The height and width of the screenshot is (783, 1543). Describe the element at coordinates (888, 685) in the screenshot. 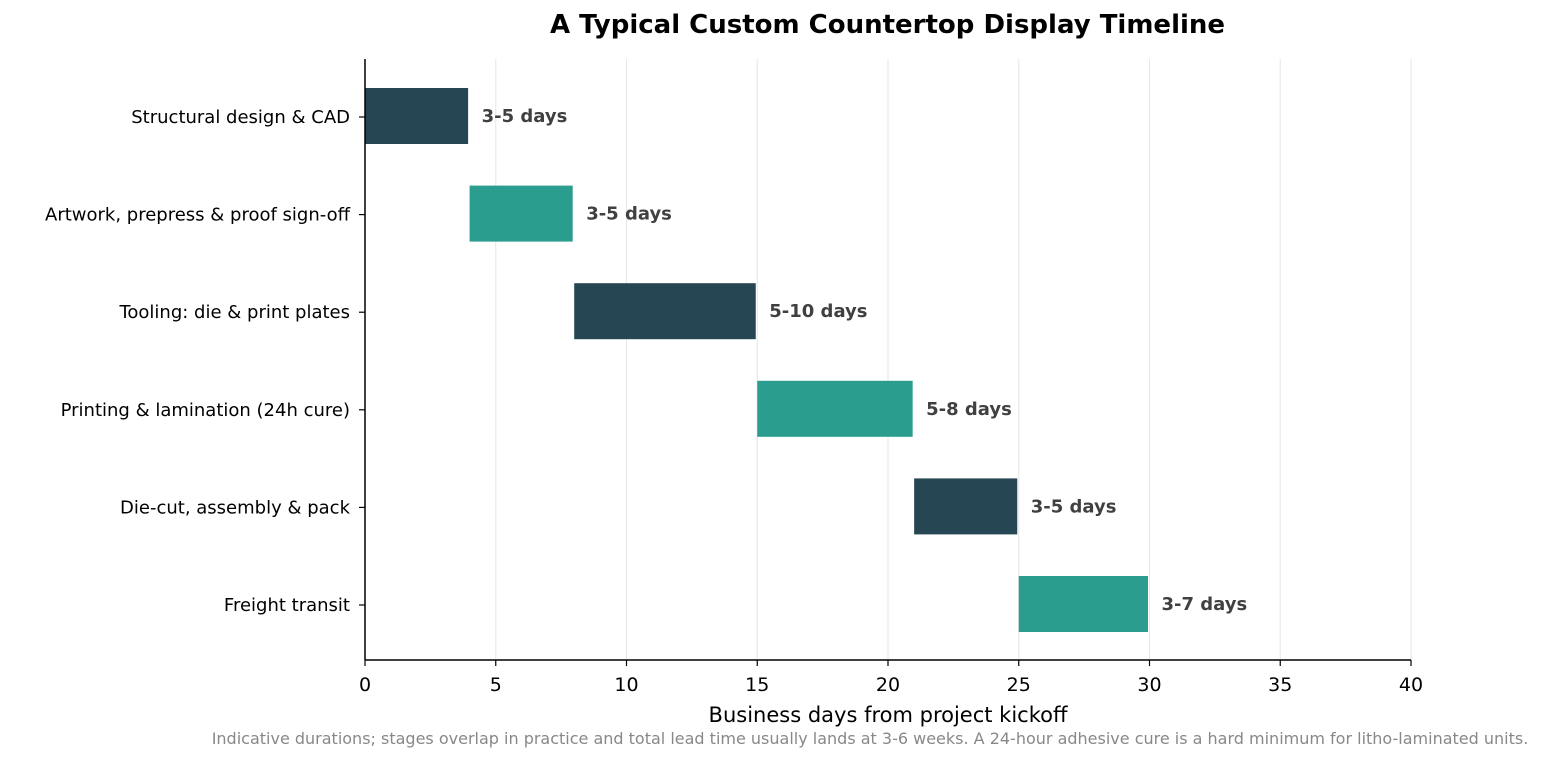

I see `x-tick-label: 20` at that location.